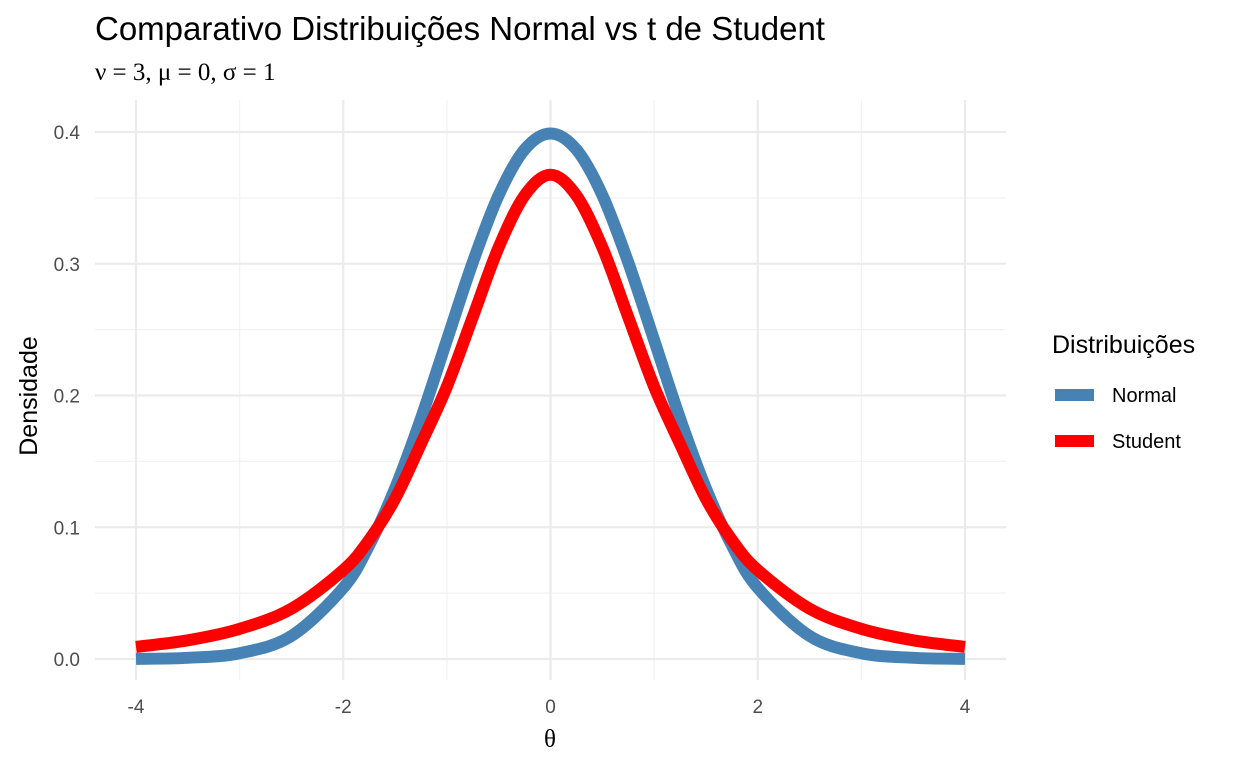 This screenshot has height=768, width=1248. I want to click on y-axis-tick-labels: 0.0 0.1 0.2 0.3 0.4, so click(67, 397).